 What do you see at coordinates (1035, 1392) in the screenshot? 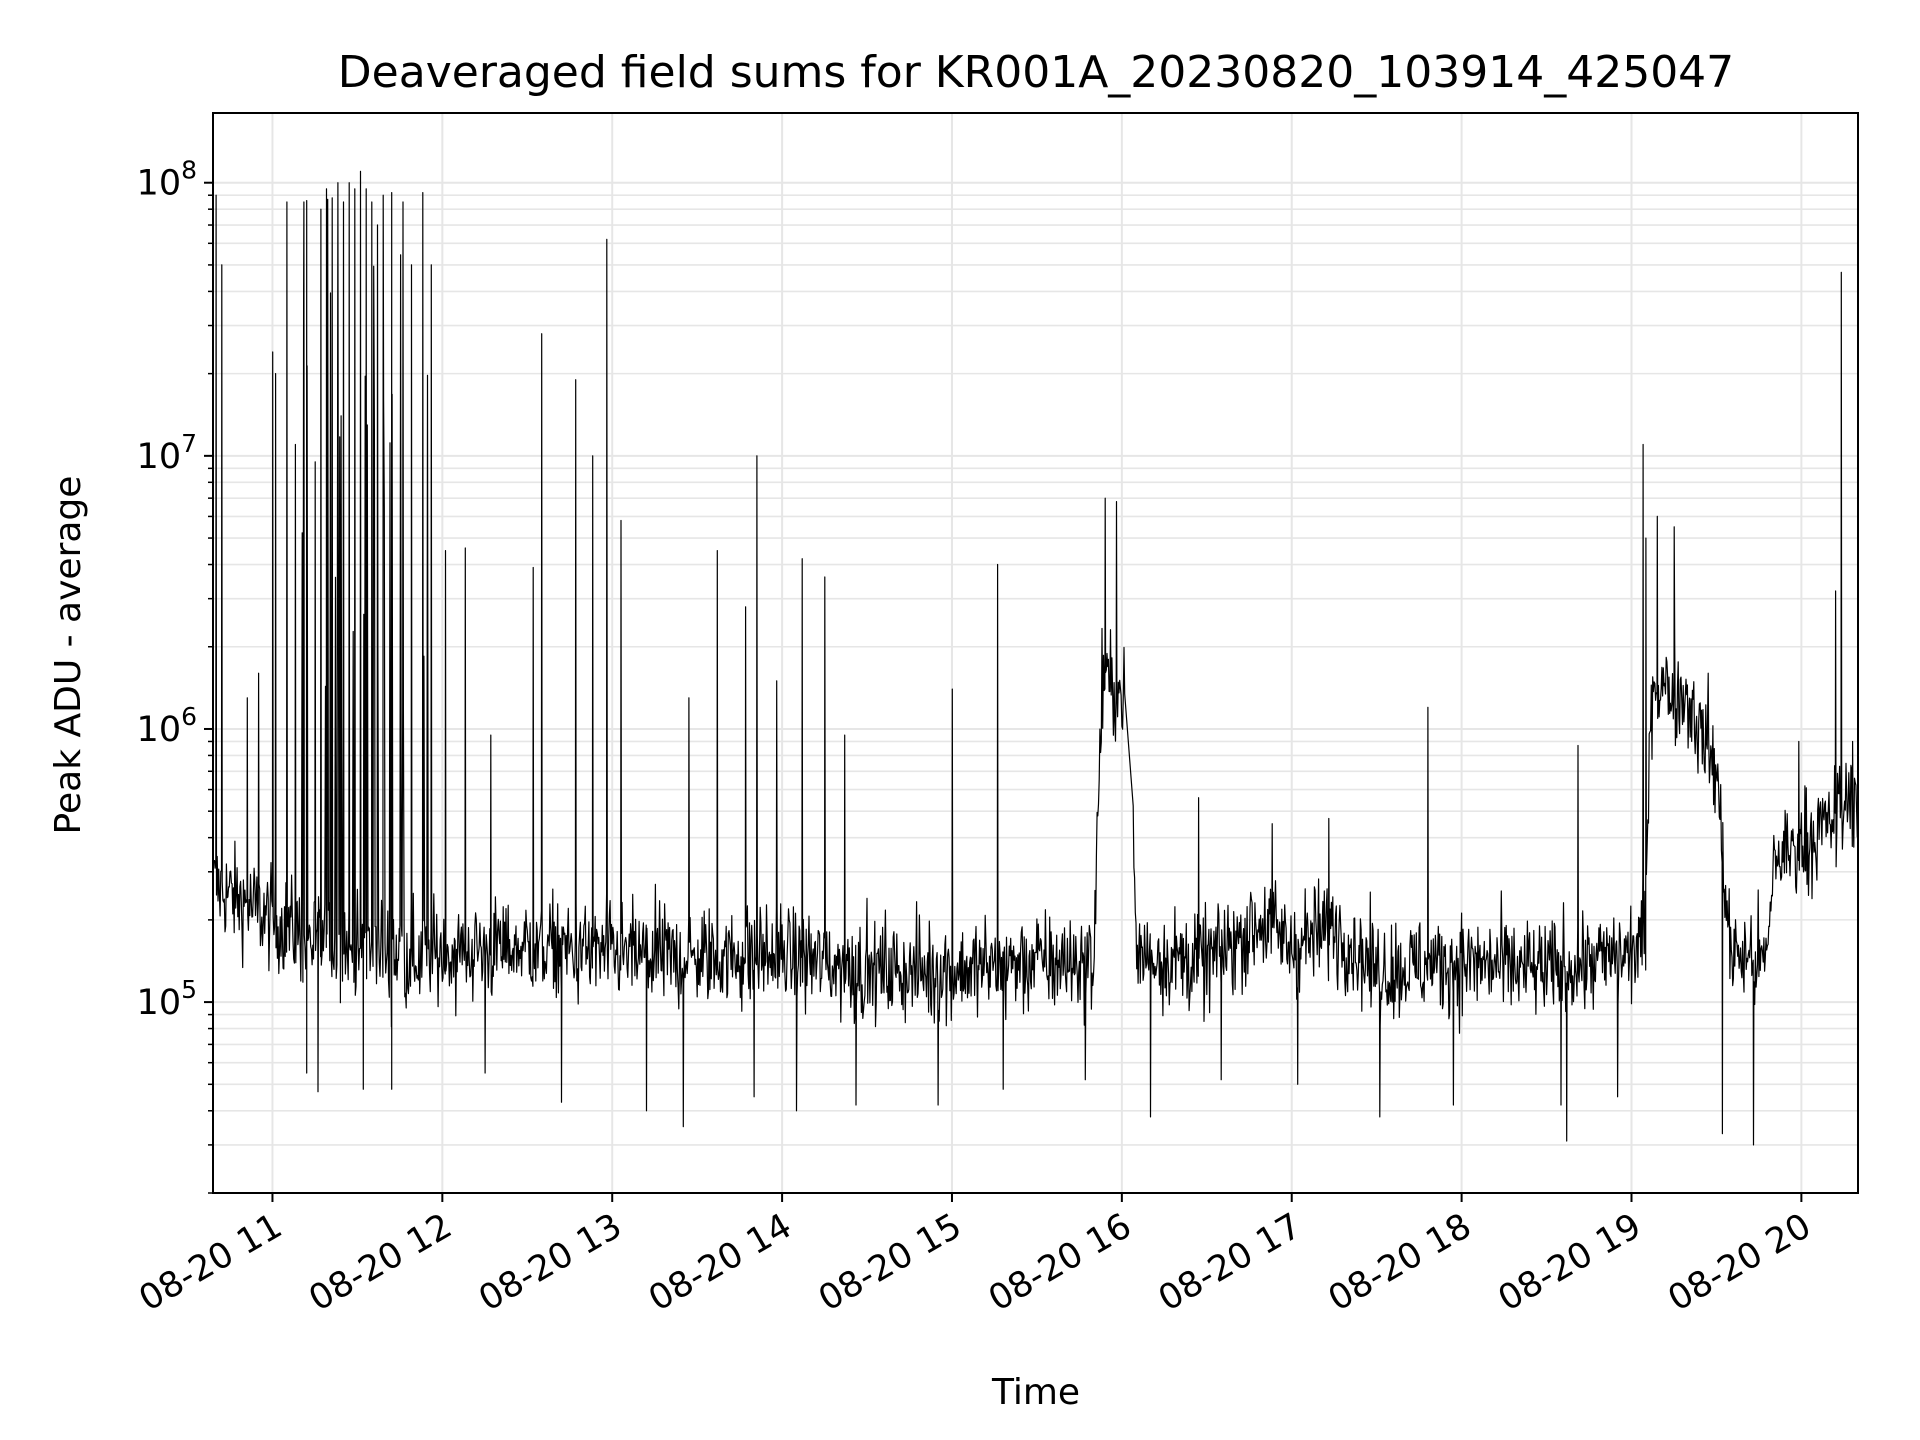
I see `x-axis-label: Time` at bounding box center [1035, 1392].